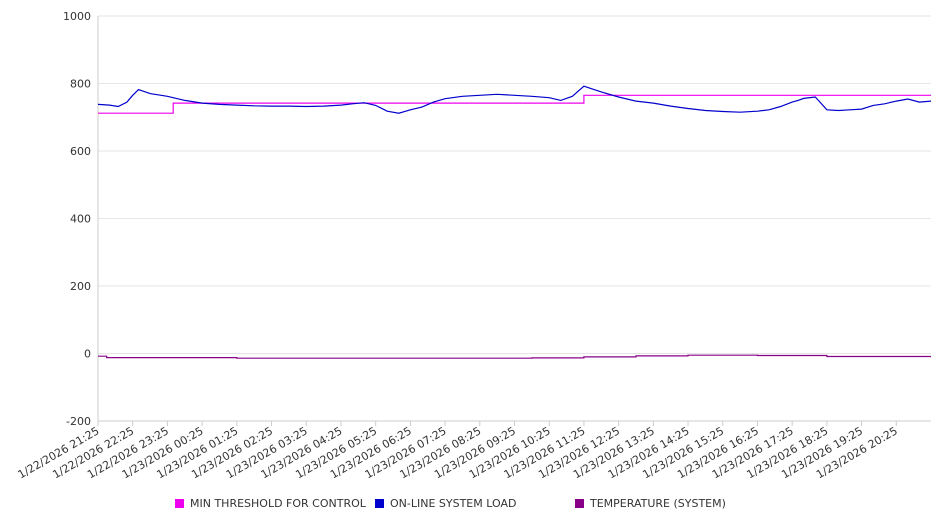 The height and width of the screenshot is (530, 946). Describe the element at coordinates (80, 286) in the screenshot. I see `y-tick-label: 200` at that location.